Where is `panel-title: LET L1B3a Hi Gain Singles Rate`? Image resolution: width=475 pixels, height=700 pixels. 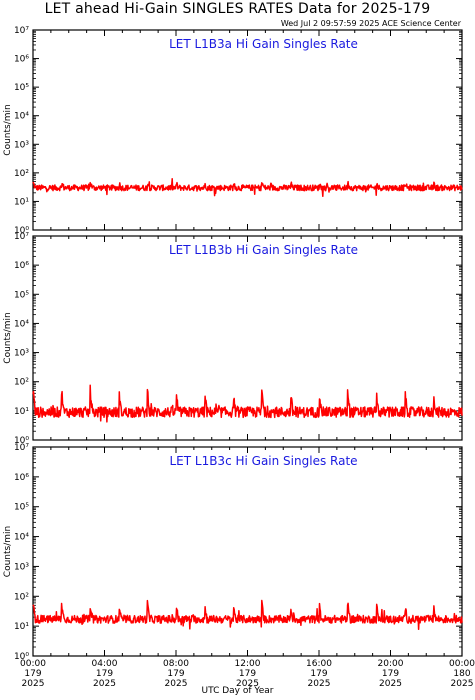
panel-title: LET L1B3a Hi Gain Singles Rate is located at coordinates (263, 44).